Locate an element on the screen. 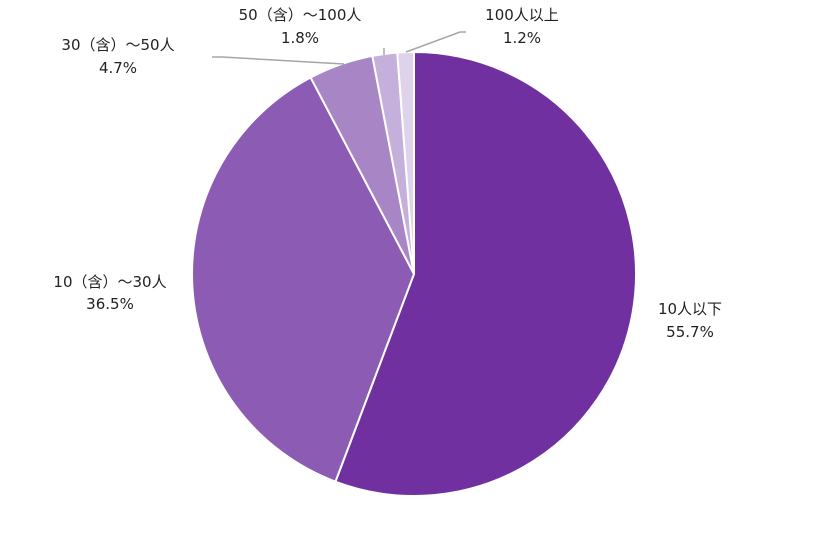  slice-value-label: 1.8% is located at coordinates (300, 38).